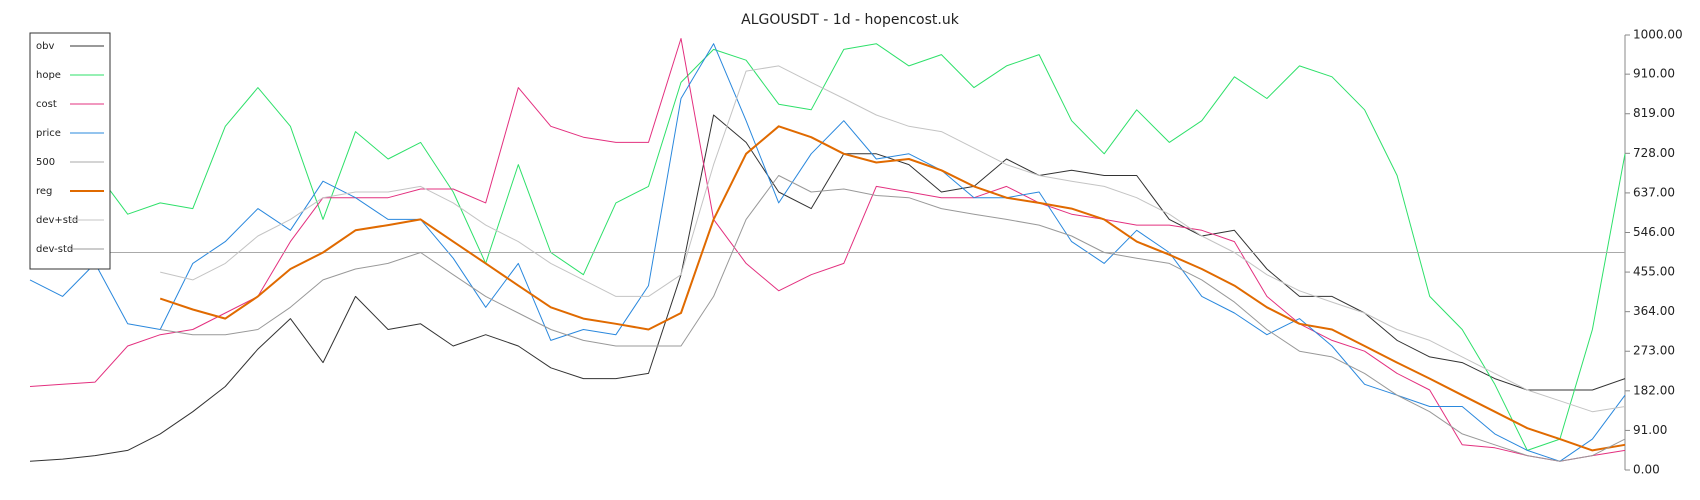 The width and height of the screenshot is (1700, 500). Describe the element at coordinates (57, 220) in the screenshot. I see `legend-label: dev+std` at that location.